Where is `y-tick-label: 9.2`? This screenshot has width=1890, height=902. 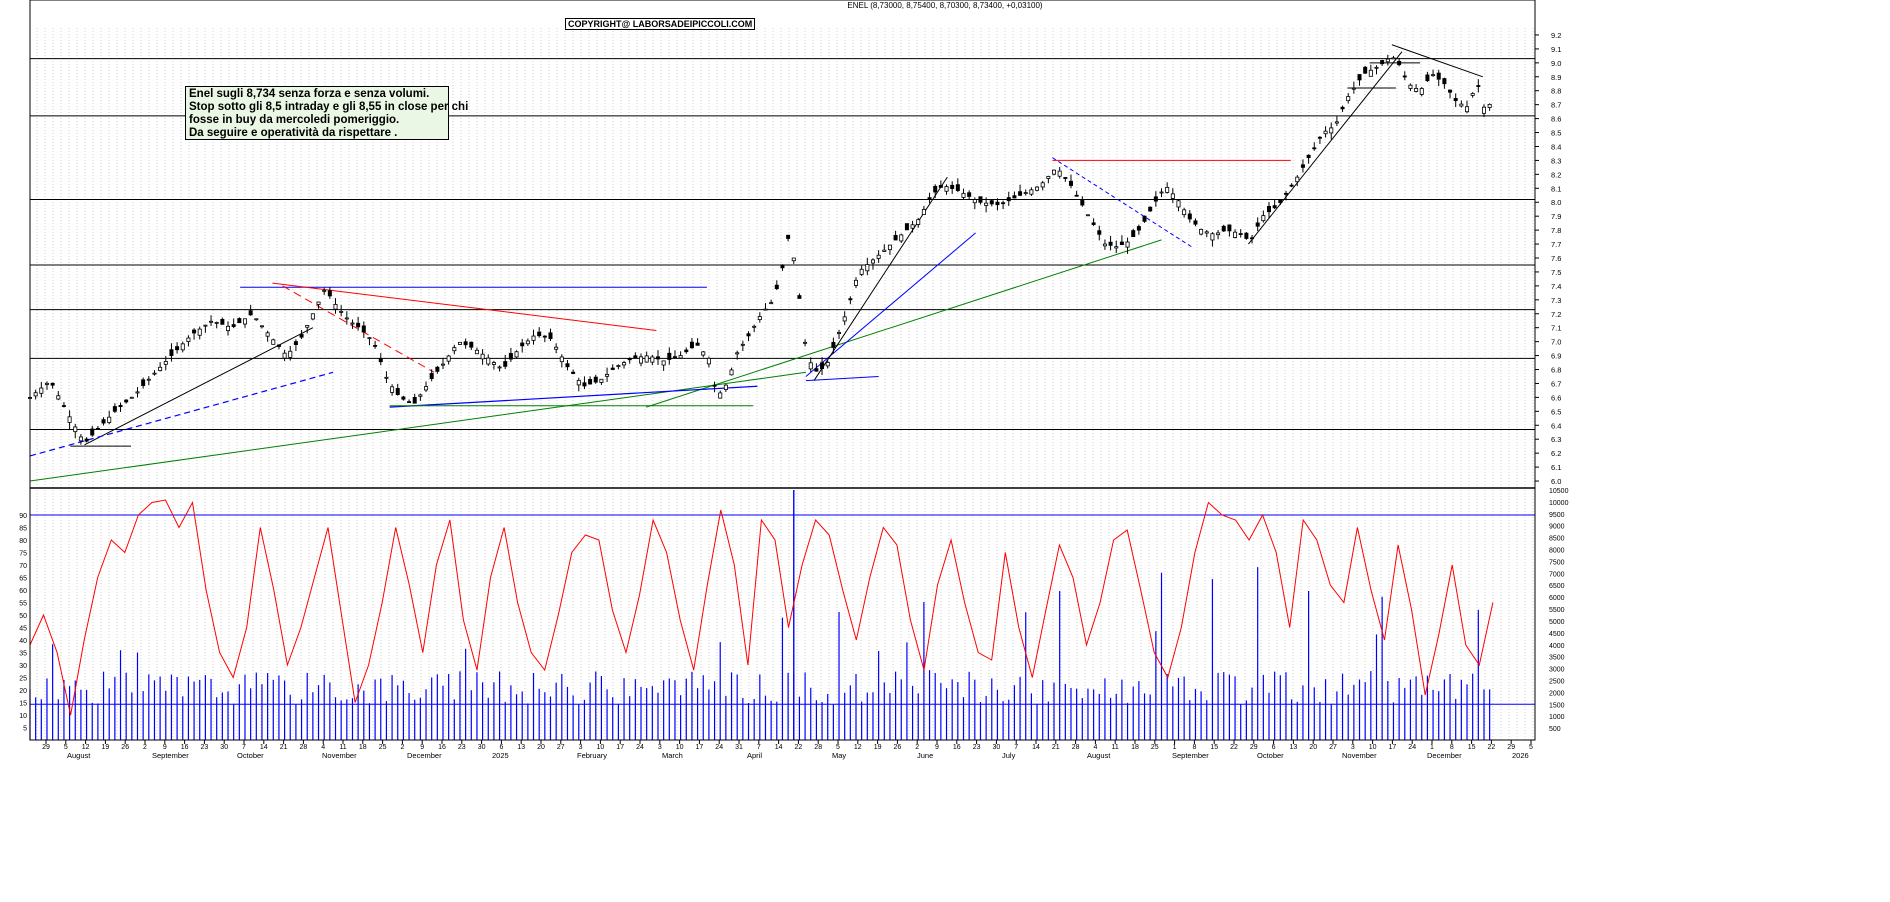
y-tick-label: 9.2 is located at coordinates (1556, 35).